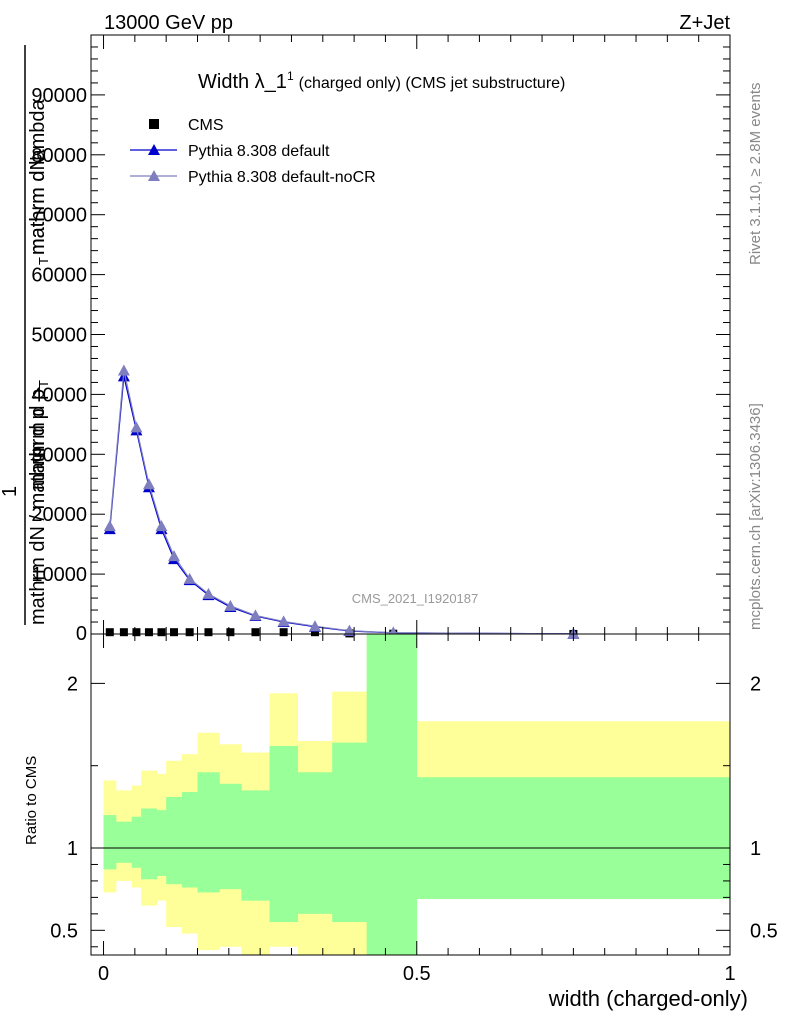 This screenshot has height=1024, width=786. Describe the element at coordinates (10, 491) in the screenshot. I see `ylabel-one: 1` at that location.